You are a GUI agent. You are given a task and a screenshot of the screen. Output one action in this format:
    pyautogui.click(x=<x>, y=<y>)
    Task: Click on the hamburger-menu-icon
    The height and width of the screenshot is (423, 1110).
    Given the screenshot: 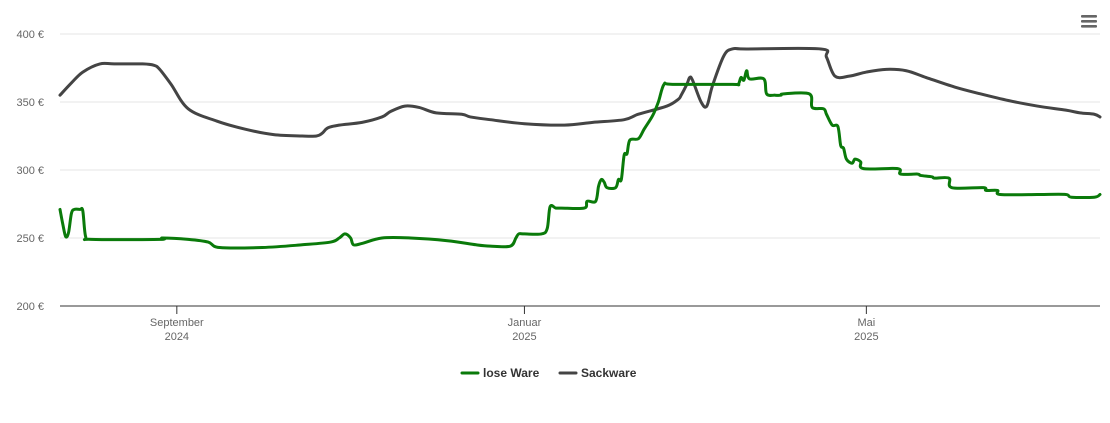 What is the action you would take?
    pyautogui.click(x=1089, y=21)
    